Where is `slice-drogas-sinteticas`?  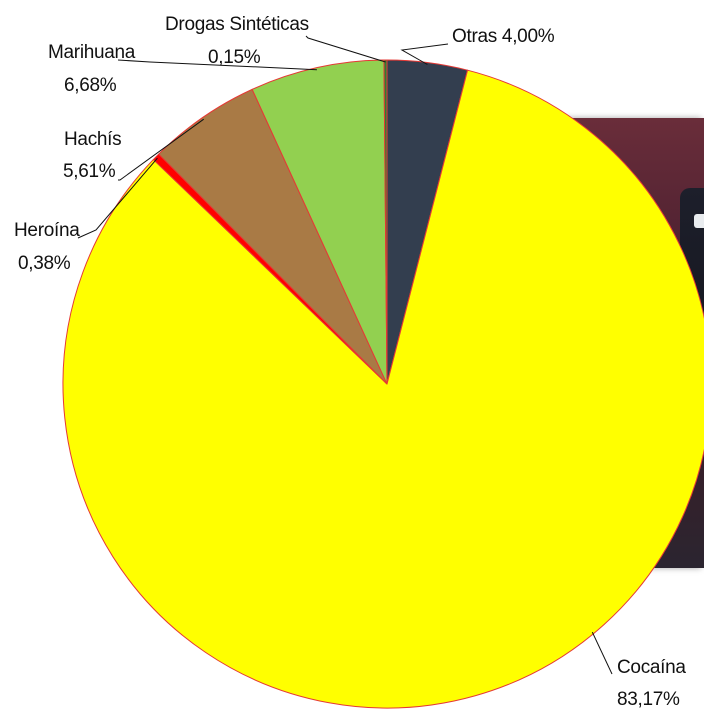 slice-drogas-sinteticas is located at coordinates (385, 222).